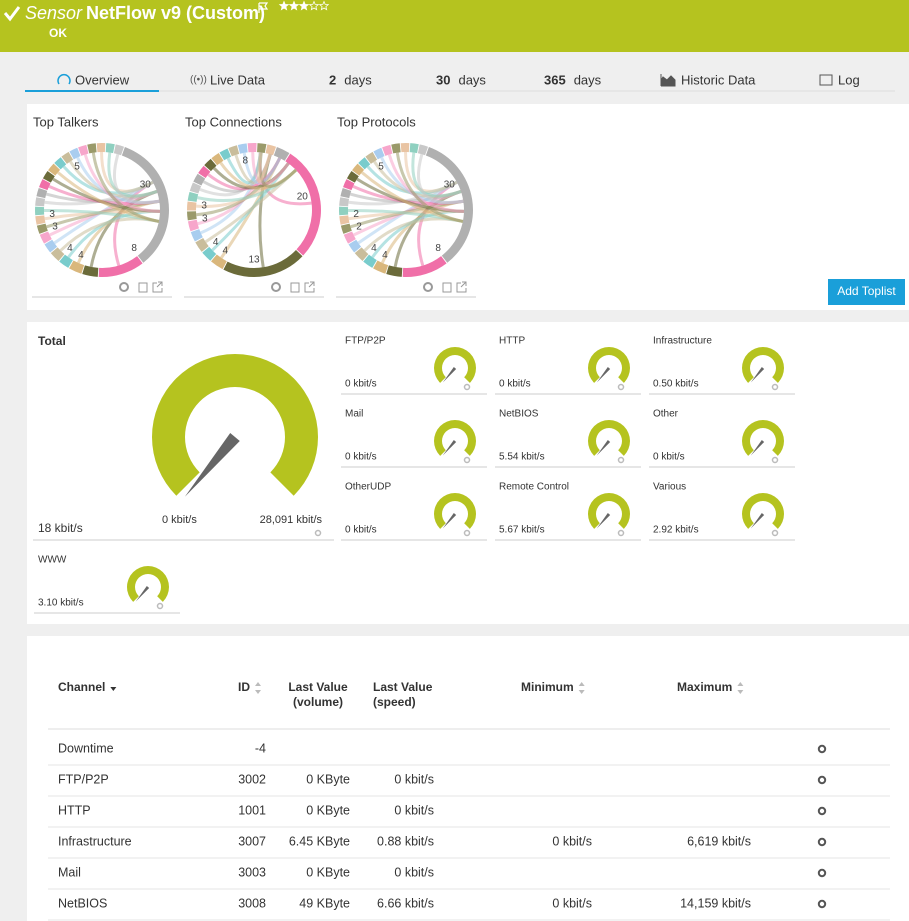 This screenshot has height=921, width=909. What do you see at coordinates (676, 384) in the screenshot?
I see `gauge-value: 0.50 kbit/s` at bounding box center [676, 384].